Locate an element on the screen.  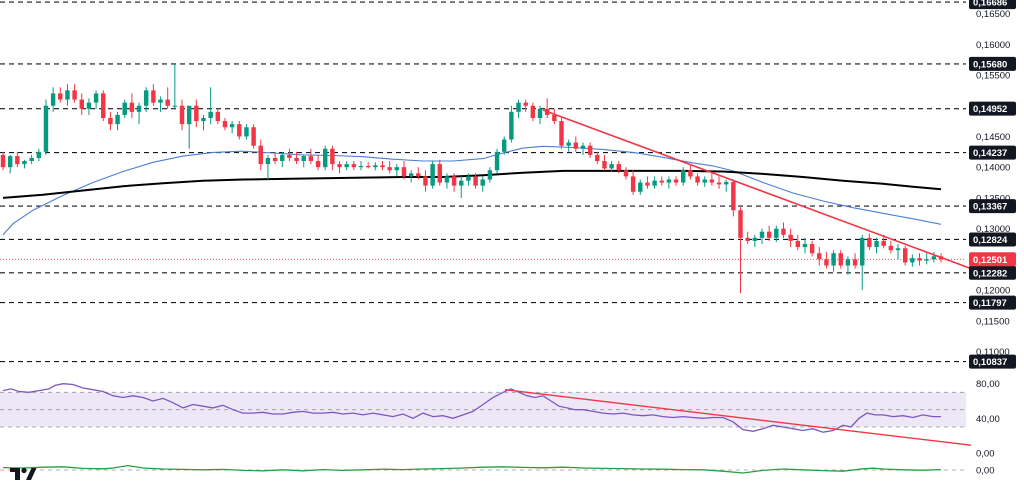
level-label: 0,12282 is located at coordinates (990, 273).